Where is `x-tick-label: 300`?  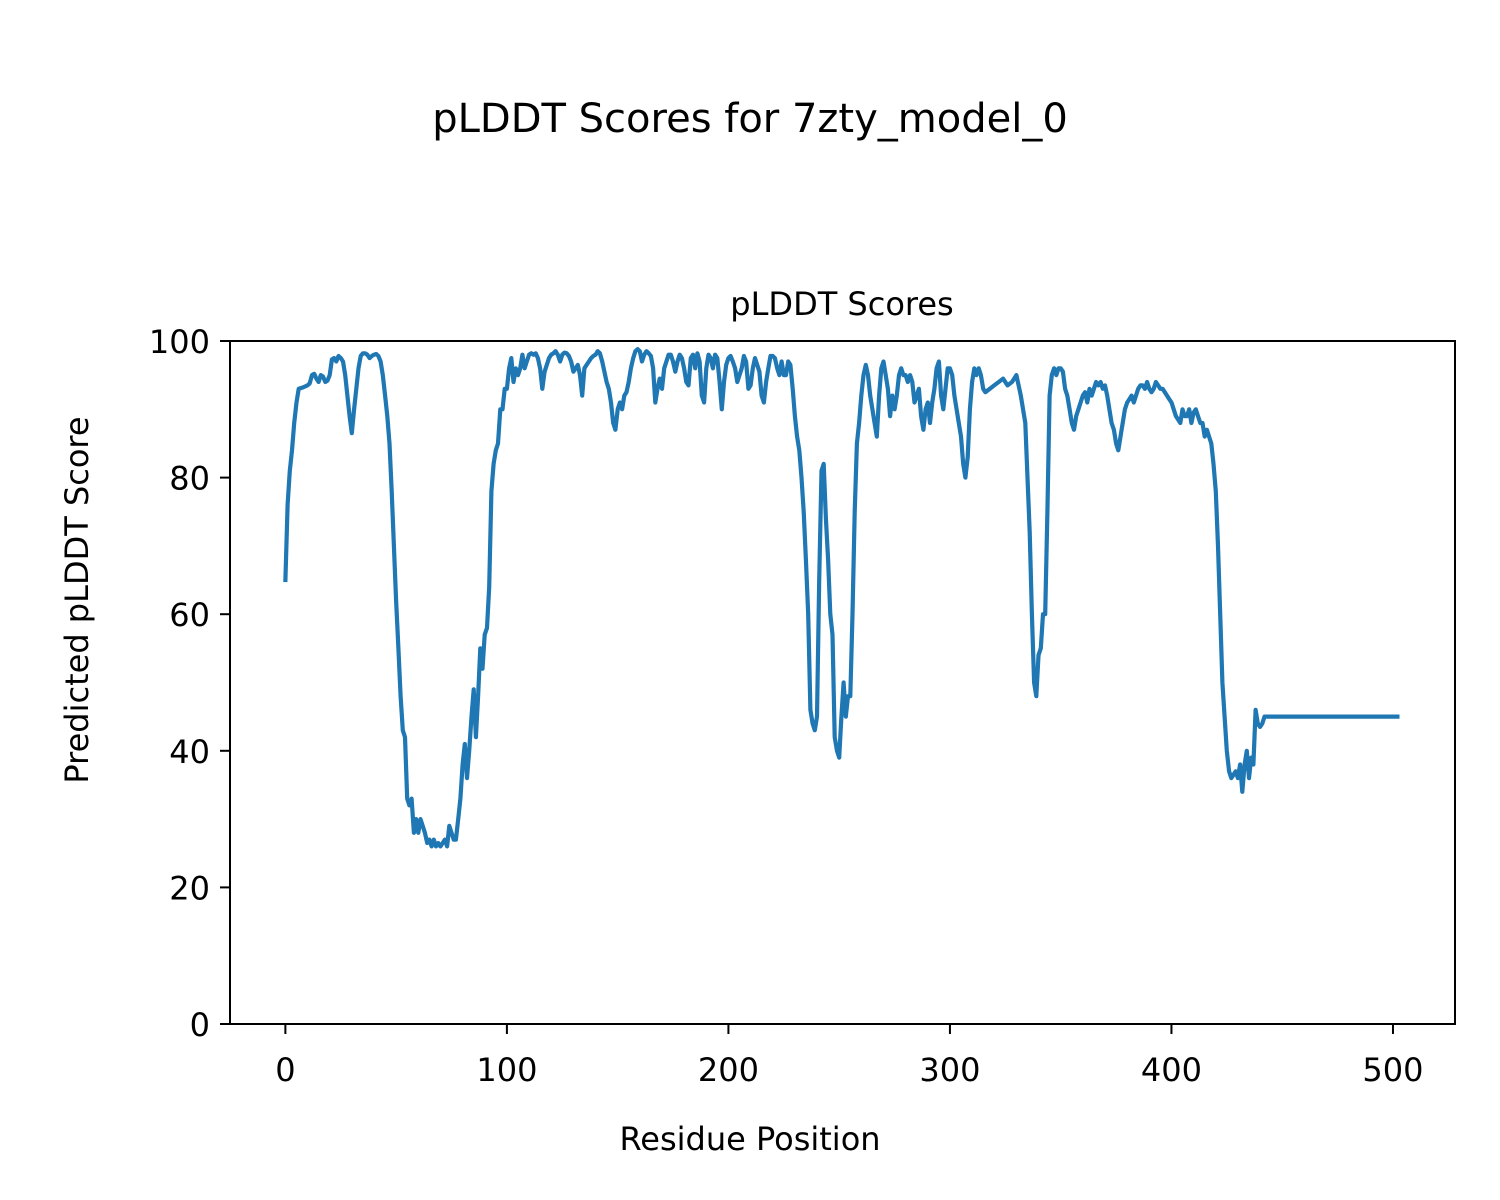
x-tick-label: 300 is located at coordinates (949, 1070).